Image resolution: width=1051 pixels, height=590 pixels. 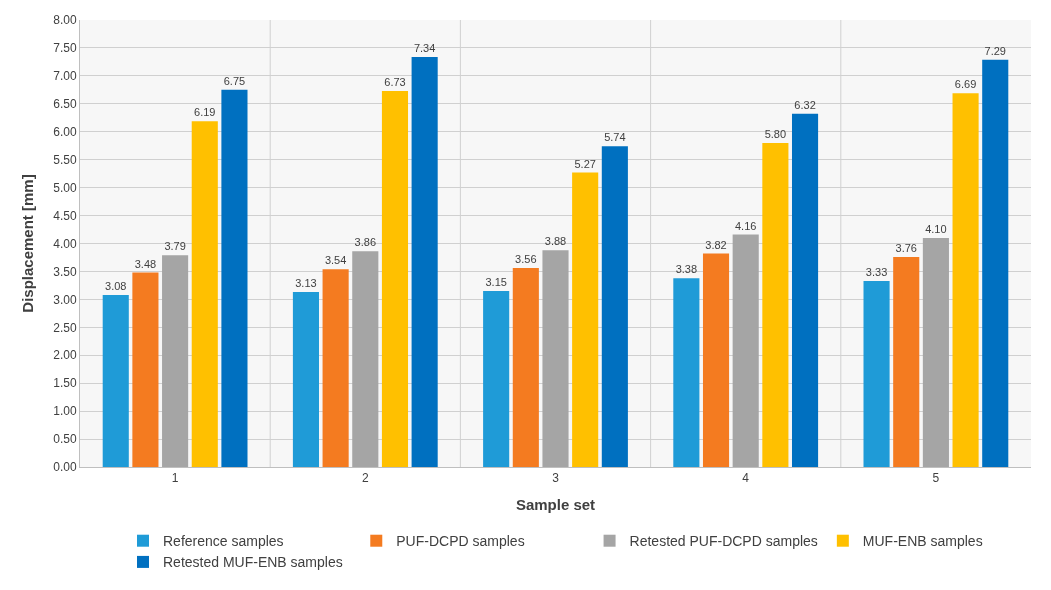 I want to click on data-label: 3.48, so click(x=145, y=263).